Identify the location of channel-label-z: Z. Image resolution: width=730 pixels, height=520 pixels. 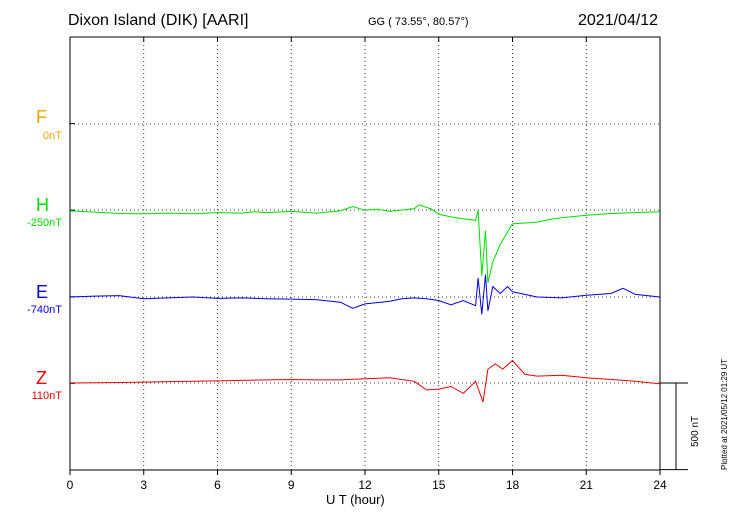
(41, 378).